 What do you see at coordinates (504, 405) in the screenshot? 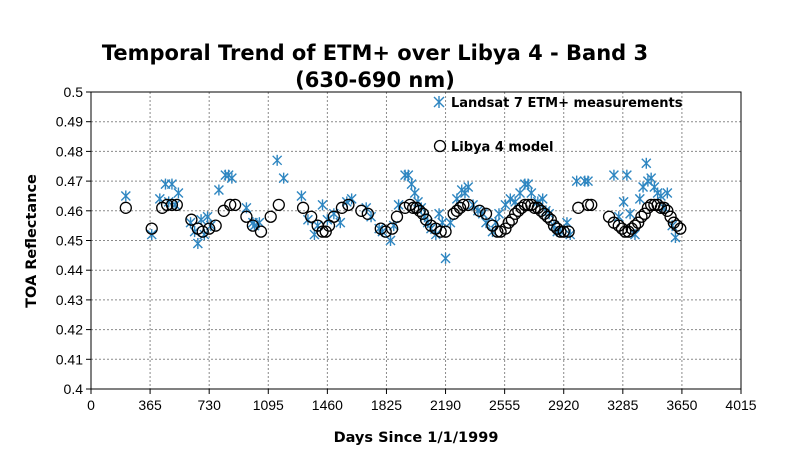
I see `x-tick-label: 2555` at bounding box center [504, 405].